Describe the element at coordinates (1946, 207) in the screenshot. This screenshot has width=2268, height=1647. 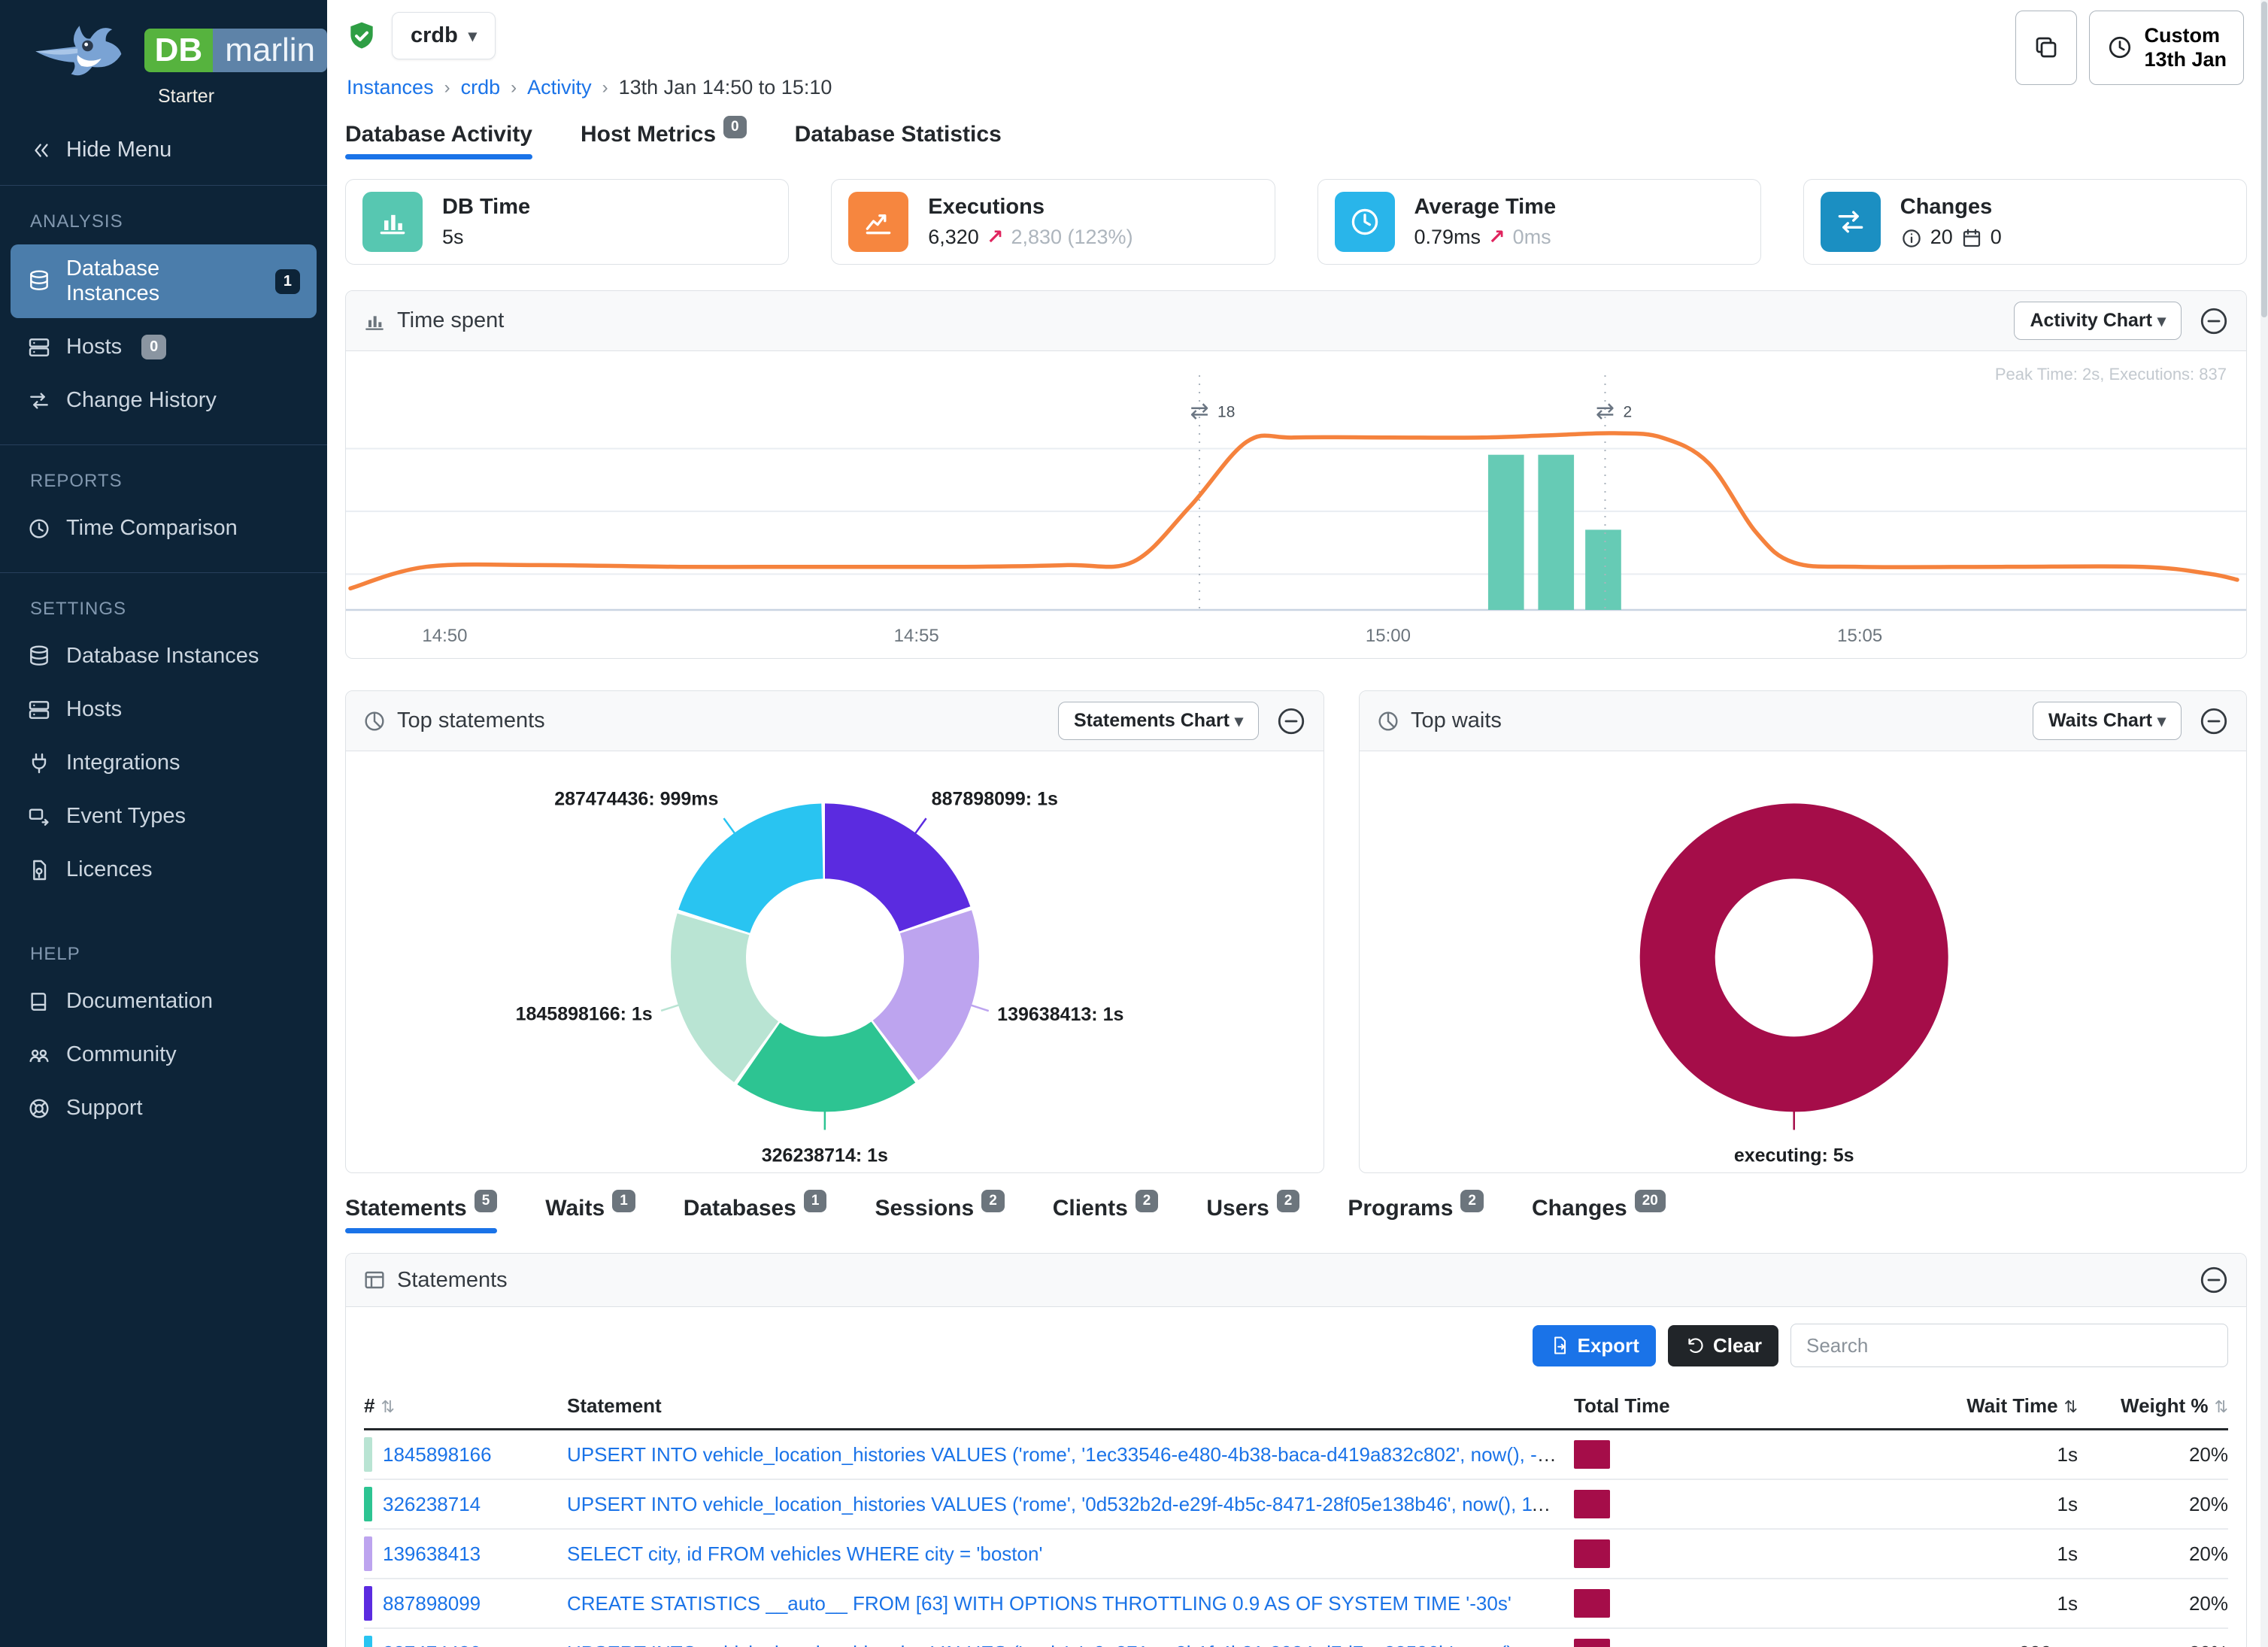
I see `metric-title: Changes` at that location.